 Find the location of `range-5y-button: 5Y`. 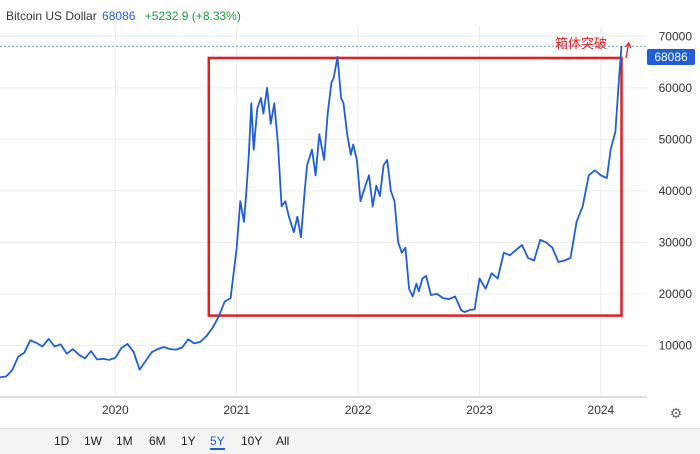

range-5y-button: 5Y is located at coordinates (217, 442).